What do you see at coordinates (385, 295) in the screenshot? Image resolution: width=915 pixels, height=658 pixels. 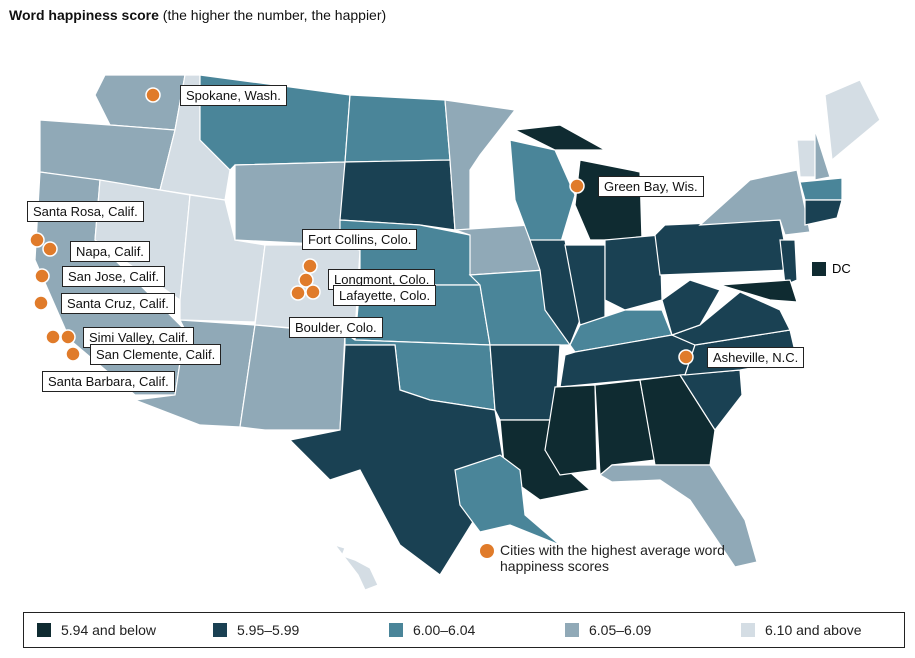 I see `city-label: Lafayette, Colo.` at bounding box center [385, 295].